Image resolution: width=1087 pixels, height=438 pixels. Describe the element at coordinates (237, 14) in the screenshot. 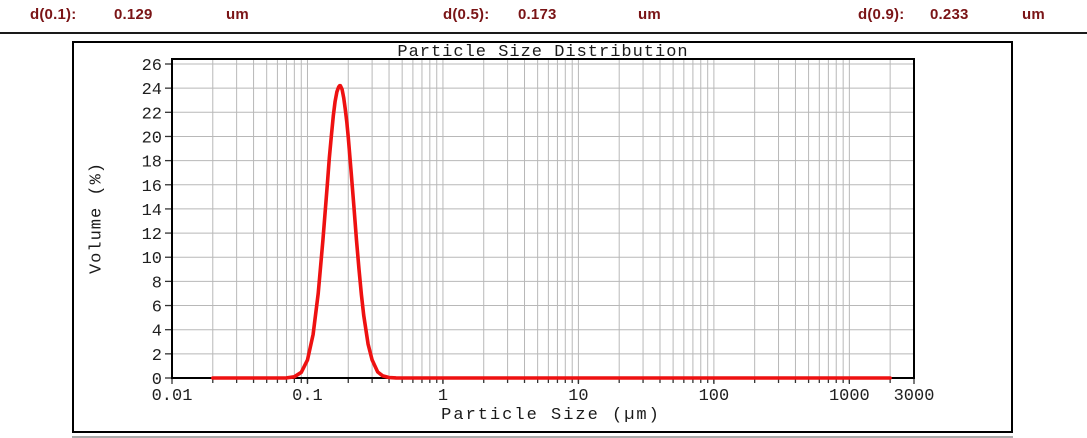

I see `d10-unit: um` at that location.